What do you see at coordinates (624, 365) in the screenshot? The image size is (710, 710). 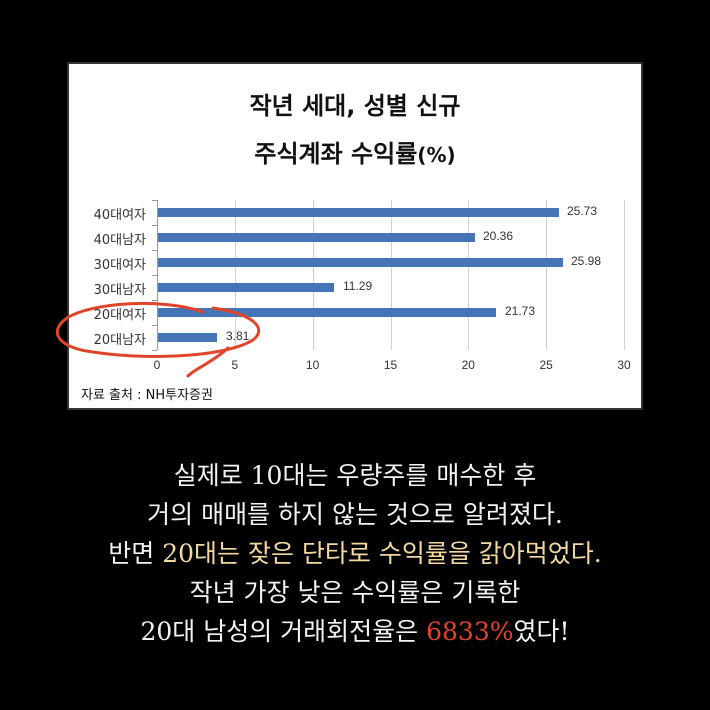 I see `x-tick-label: 30` at bounding box center [624, 365].